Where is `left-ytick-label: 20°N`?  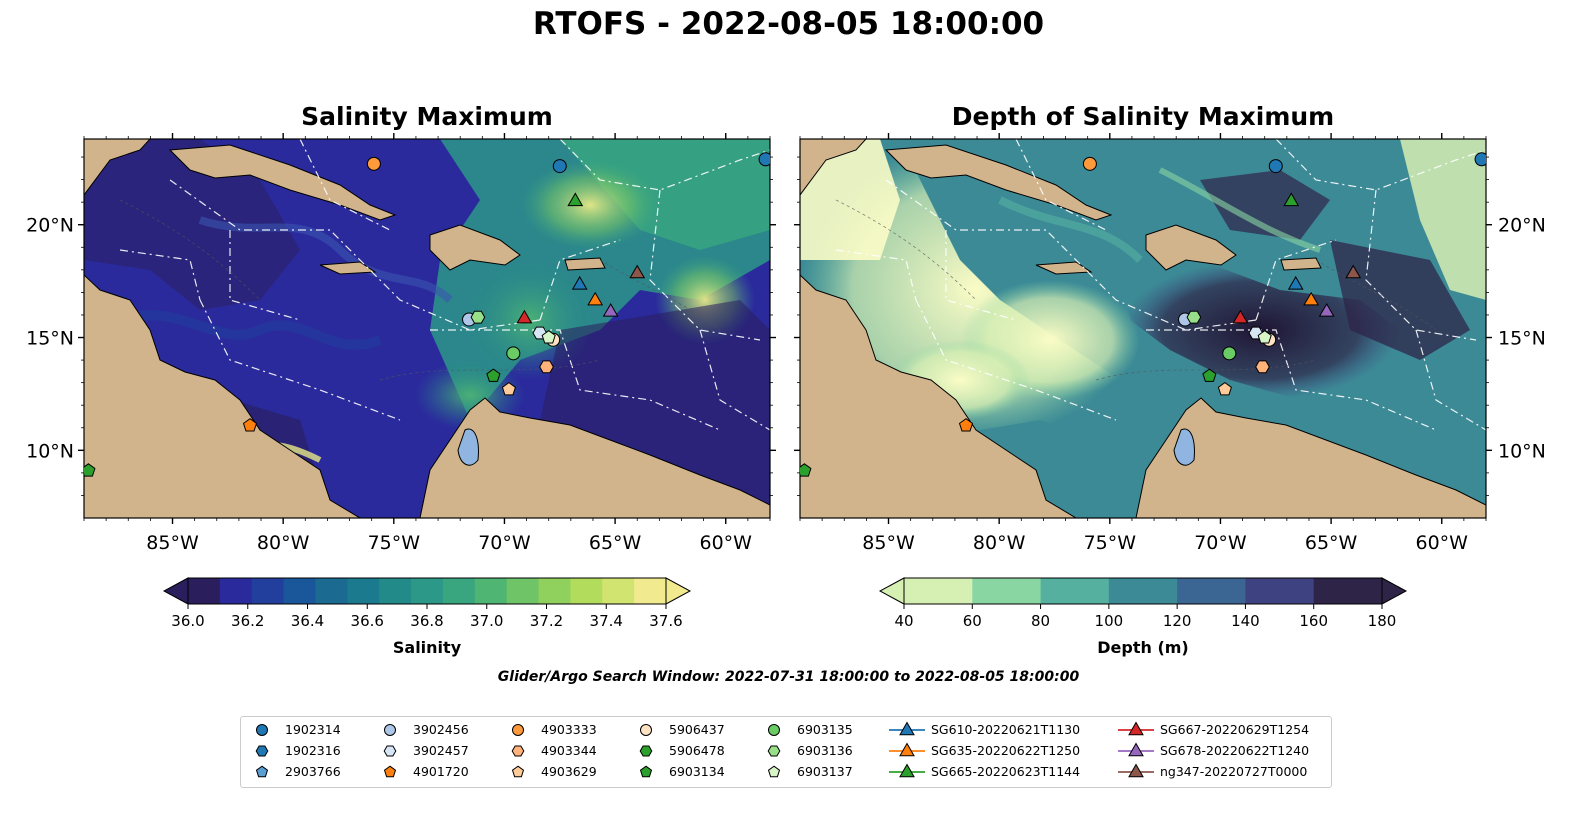
left-ytick-label: 20°N is located at coordinates (50, 226).